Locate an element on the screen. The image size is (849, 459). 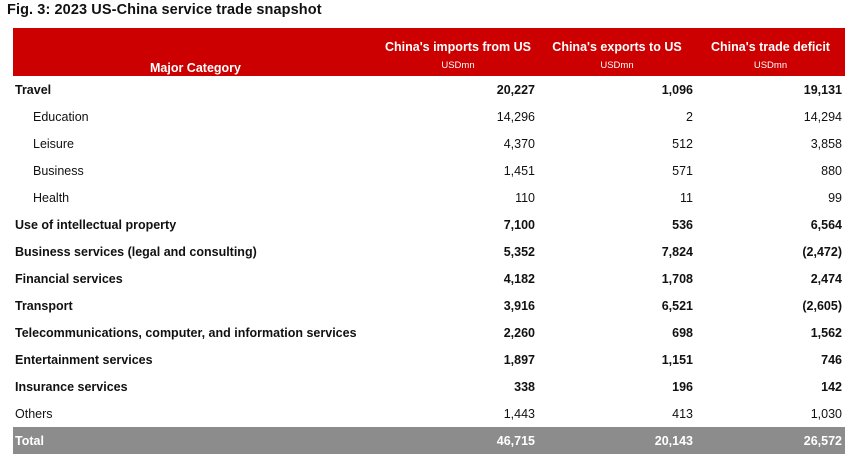
deficit-value: 1,030 is located at coordinates (826, 413).